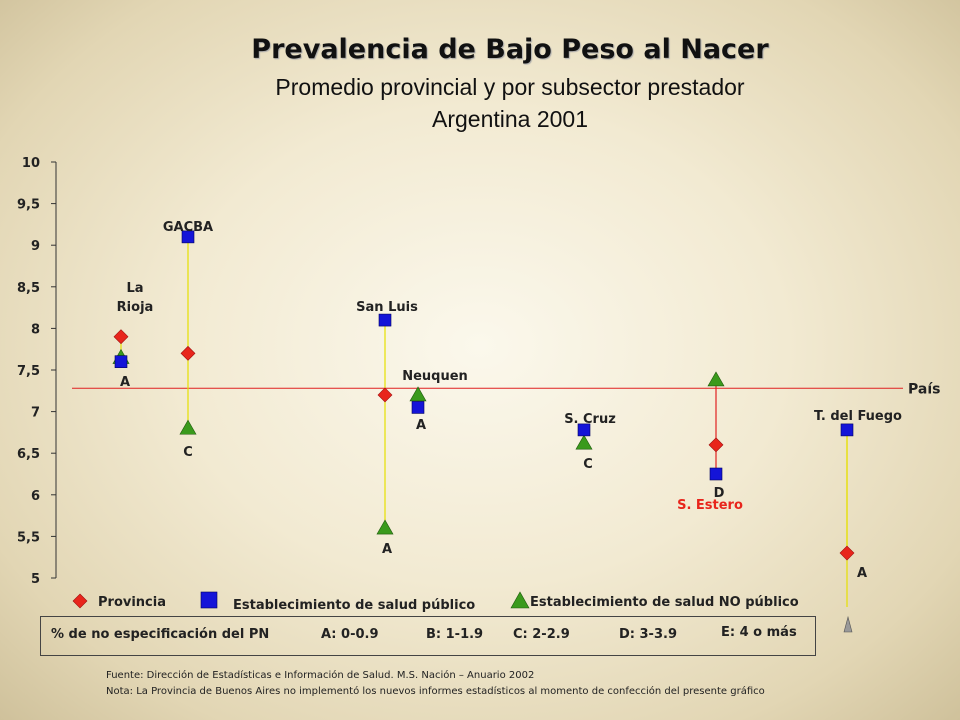  I want to click on province-label-t-del-fuego: T. del Fuego, so click(858, 416).